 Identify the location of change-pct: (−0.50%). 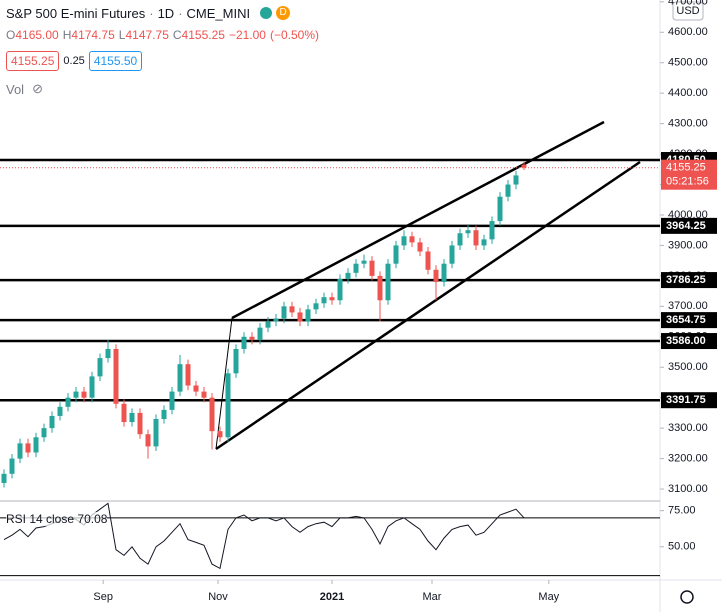
(294, 35).